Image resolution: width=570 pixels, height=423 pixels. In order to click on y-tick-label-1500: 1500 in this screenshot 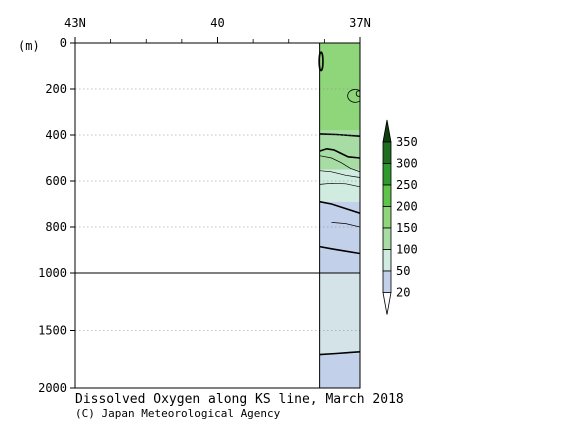, I will do `click(52, 331)`.